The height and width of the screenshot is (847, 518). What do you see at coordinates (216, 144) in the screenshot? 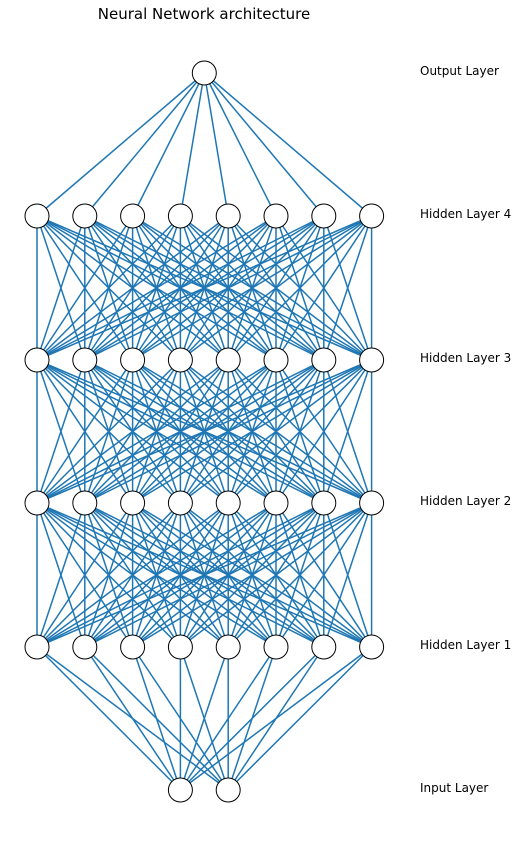
I see `connection-l4n4-l5n0` at bounding box center [216, 144].